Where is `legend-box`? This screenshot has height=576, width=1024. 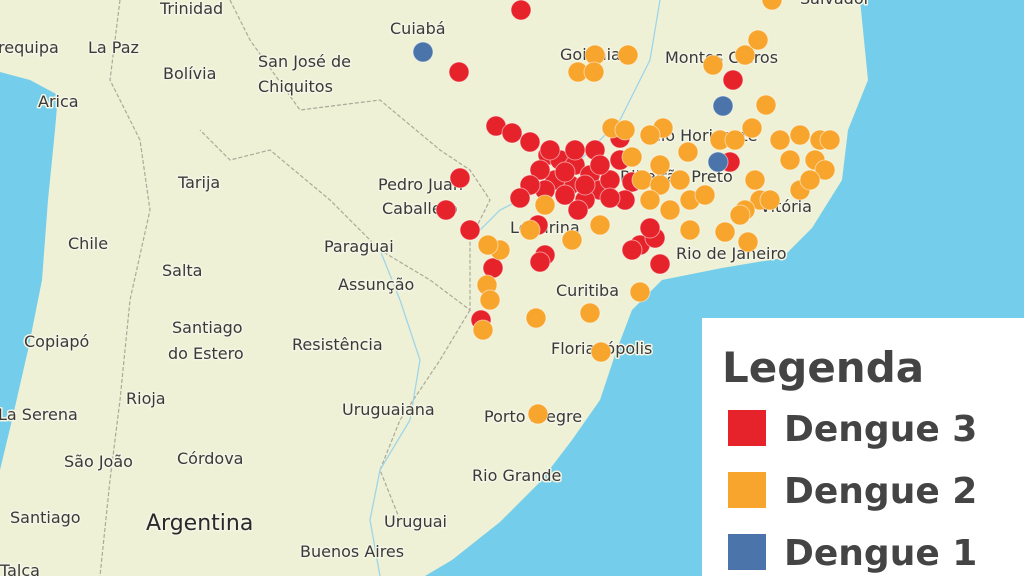
legend-box is located at coordinates (863, 447).